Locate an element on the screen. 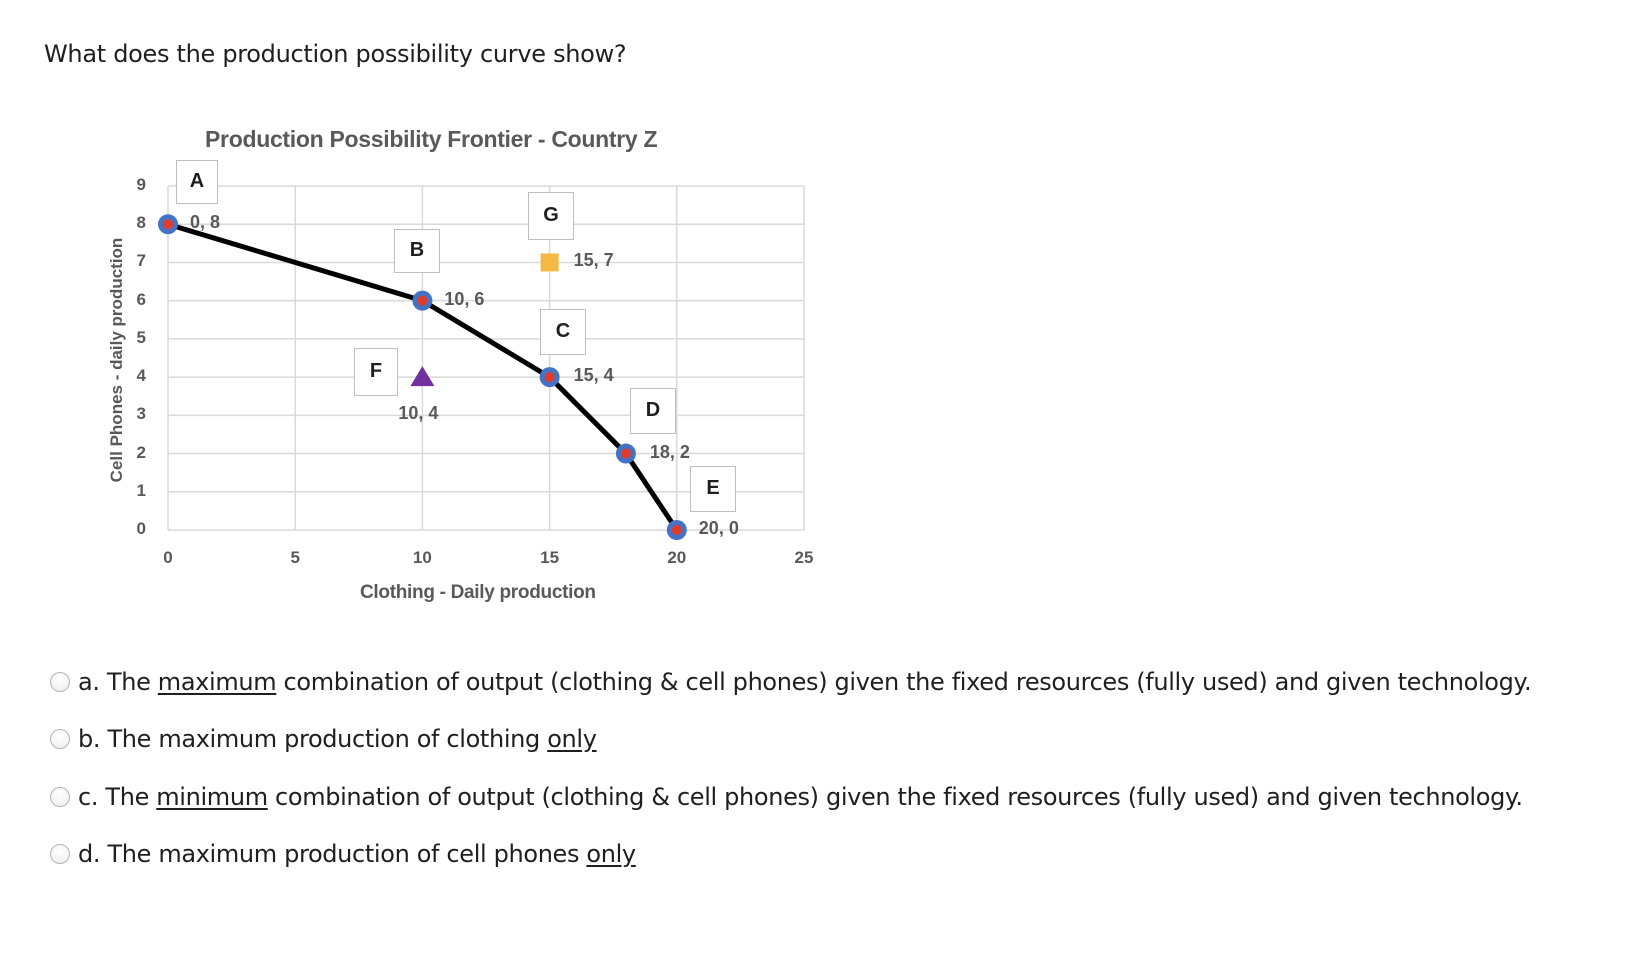 Image resolution: width=1642 pixels, height=954 pixels. option-c-underlined: minimum is located at coordinates (212, 797).